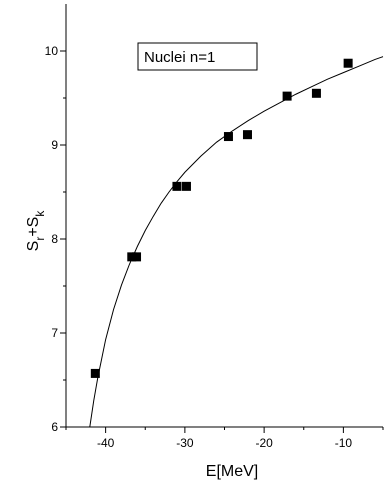 The width and height of the screenshot is (385, 489). Describe the element at coordinates (40, 213) in the screenshot. I see `y-axis-title-sub2: k` at that location.